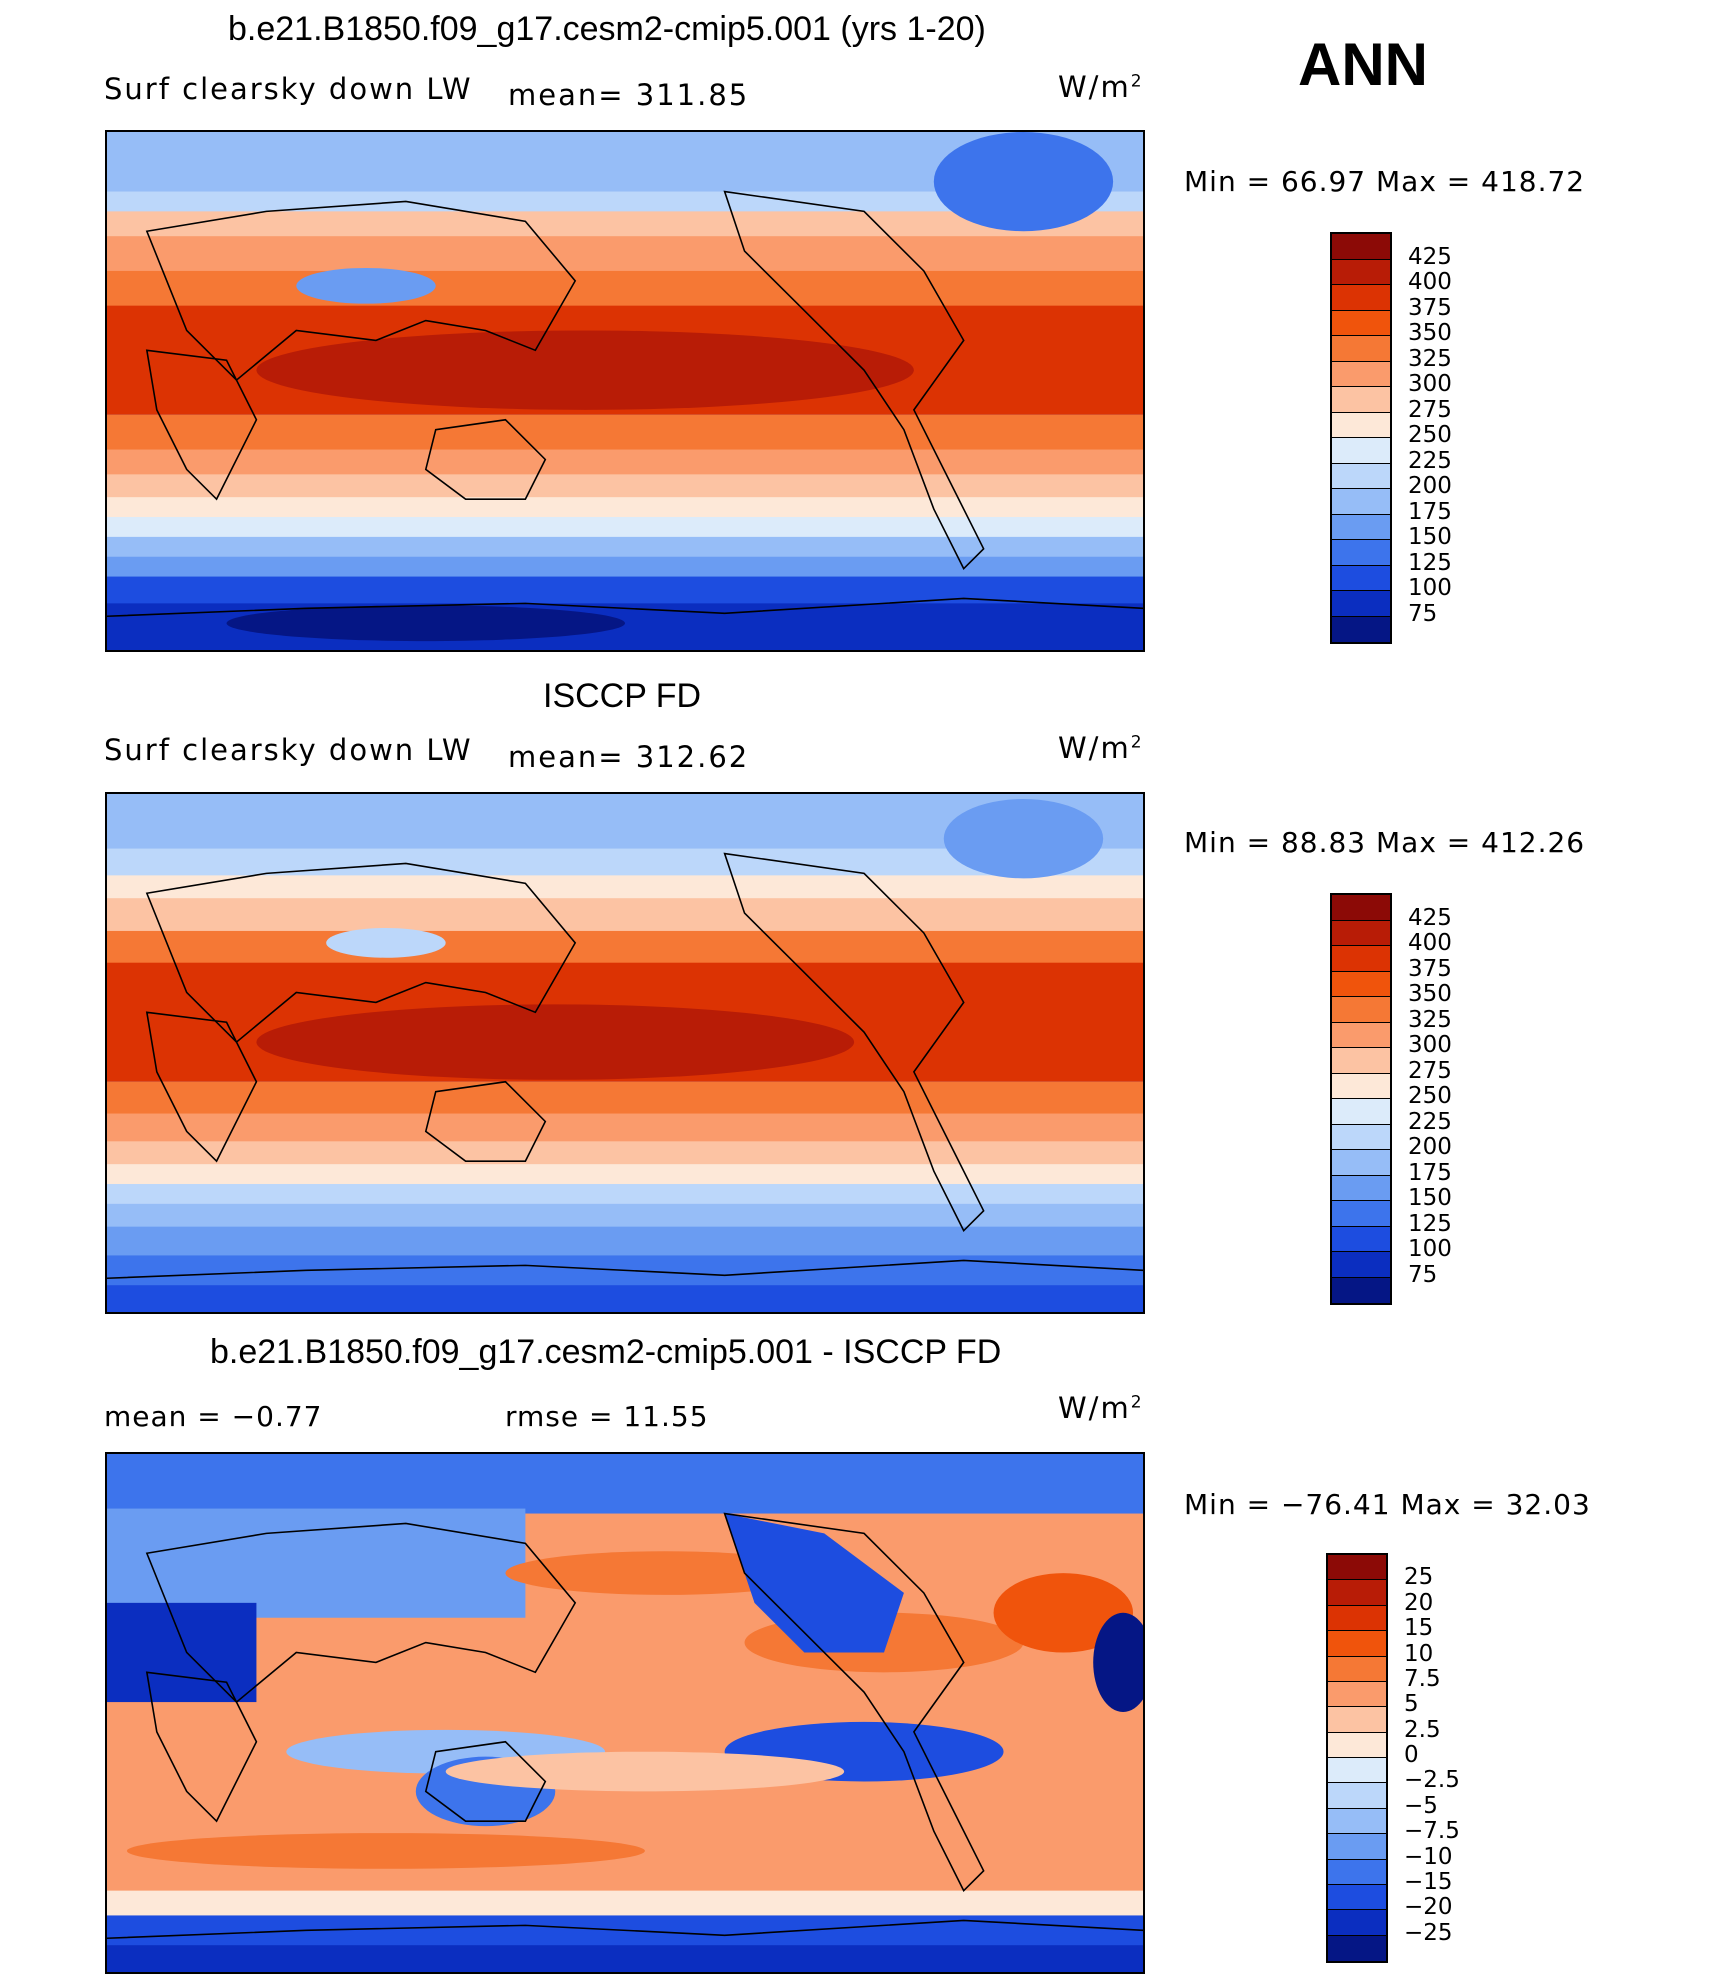 The width and height of the screenshot is (1710, 1978). What do you see at coordinates (1430, 917) in the screenshot?
I see `panel2-colorbar-tick-label: 425` at bounding box center [1430, 917].